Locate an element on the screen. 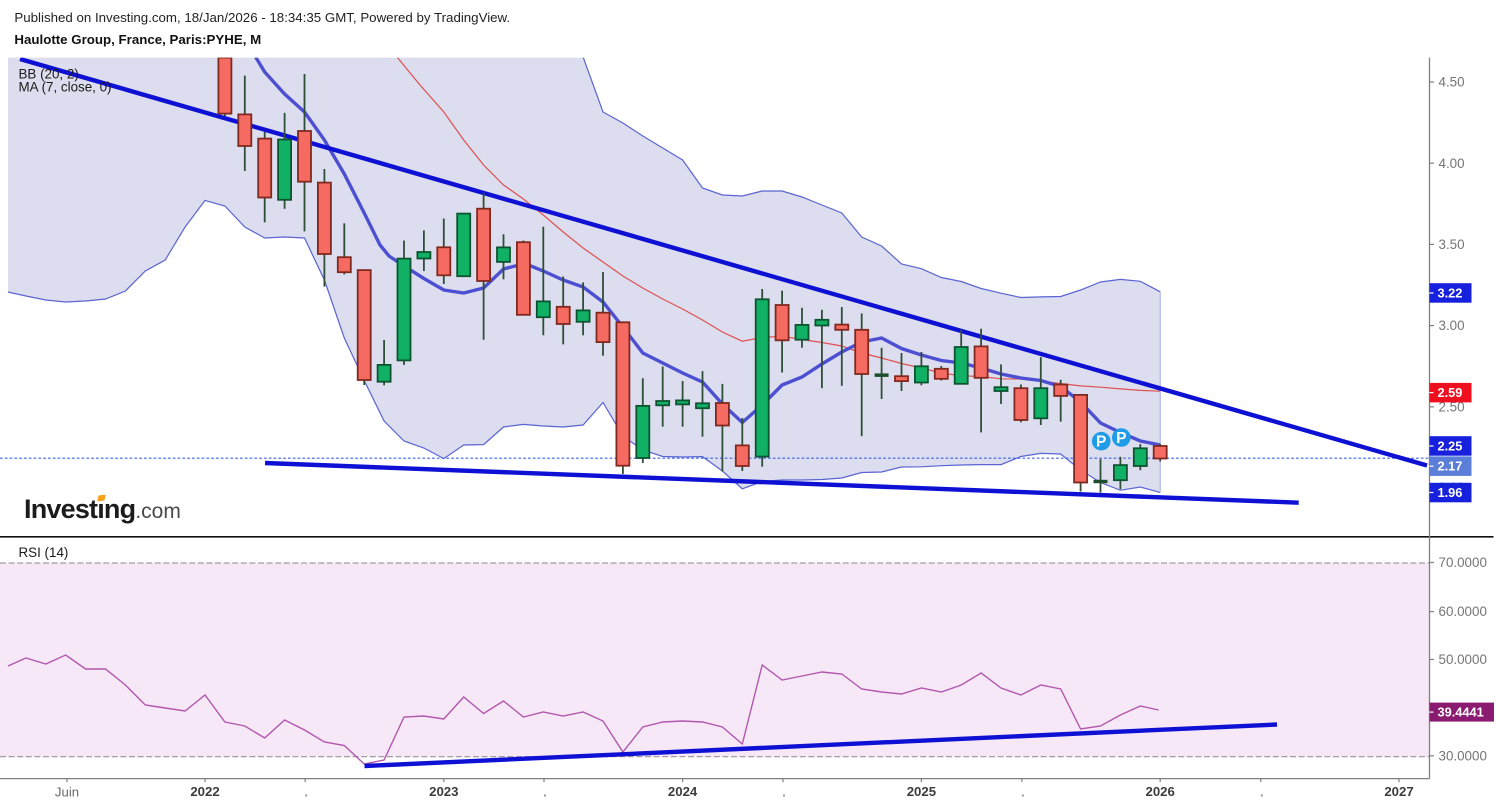 The image size is (1500, 807). svg-text: 50.0000 is located at coordinates (1463, 659).